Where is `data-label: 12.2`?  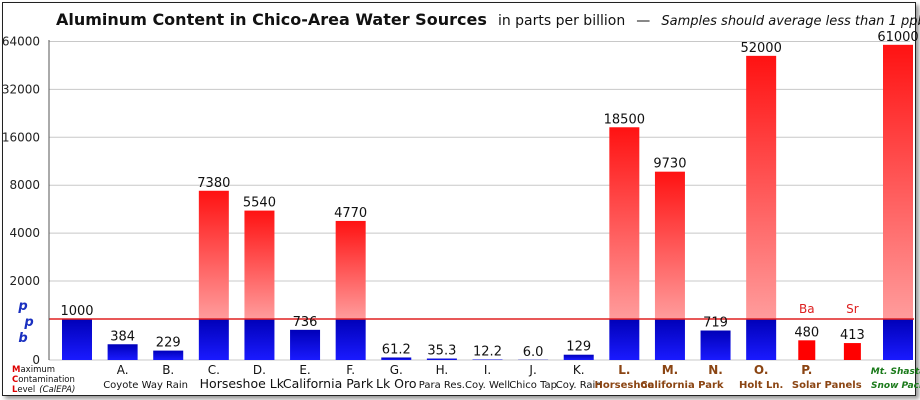 data-label: 12.2 is located at coordinates (487, 351).